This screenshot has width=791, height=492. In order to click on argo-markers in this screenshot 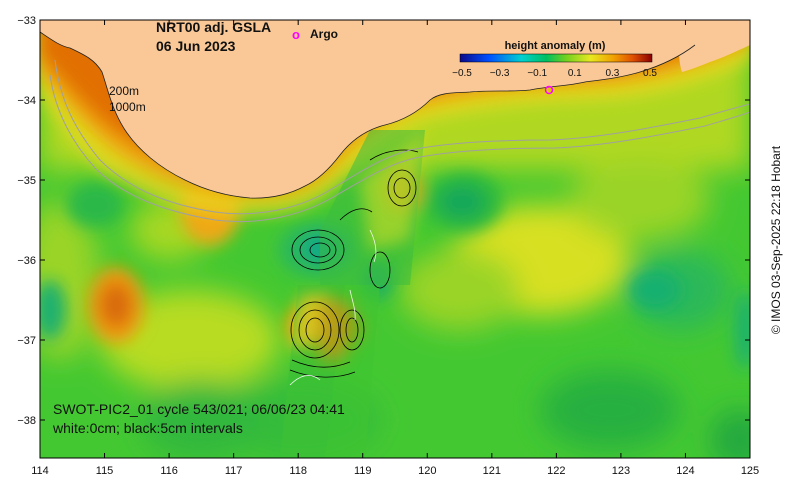, I will do `click(549, 90)`.